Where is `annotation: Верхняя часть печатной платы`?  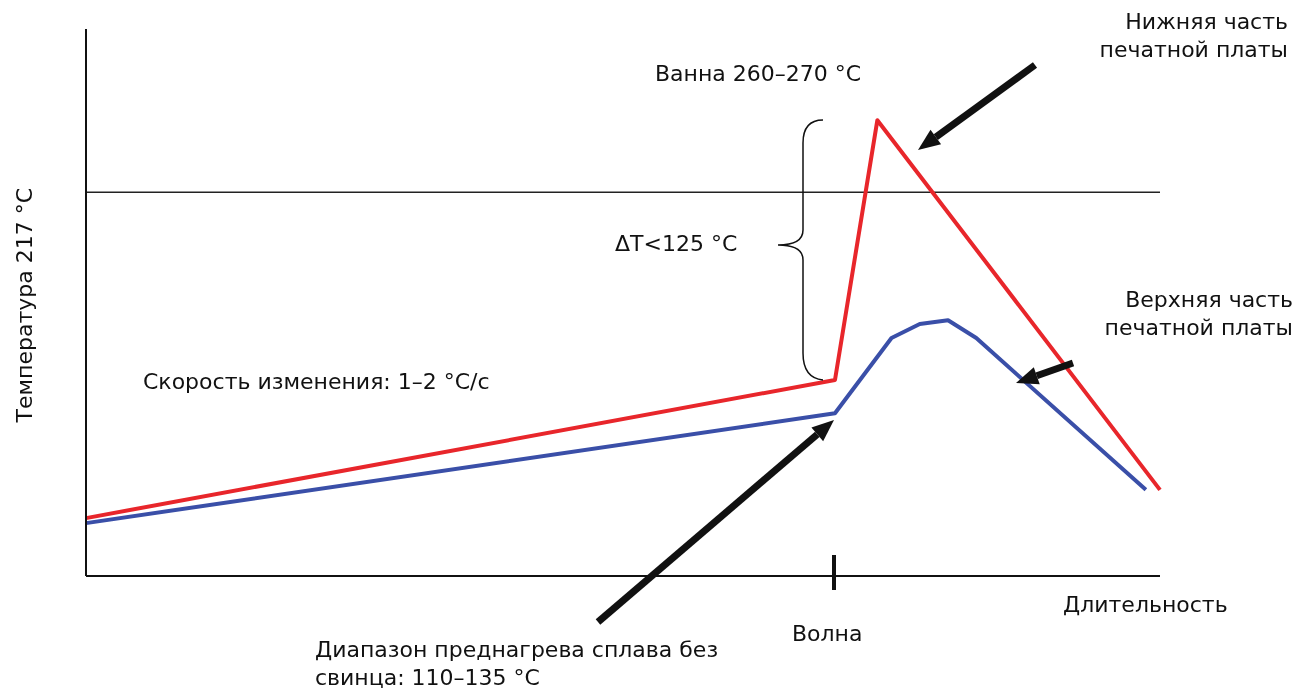
annotation: Верхняя часть печатной платы is located at coordinates (1198, 314).